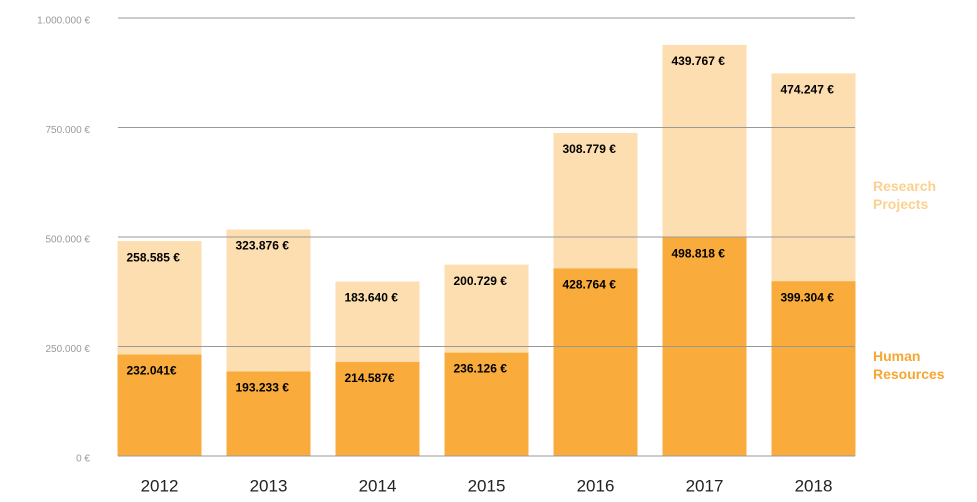  I want to click on y-tick-label: 1.000.000 €, so click(63, 21).